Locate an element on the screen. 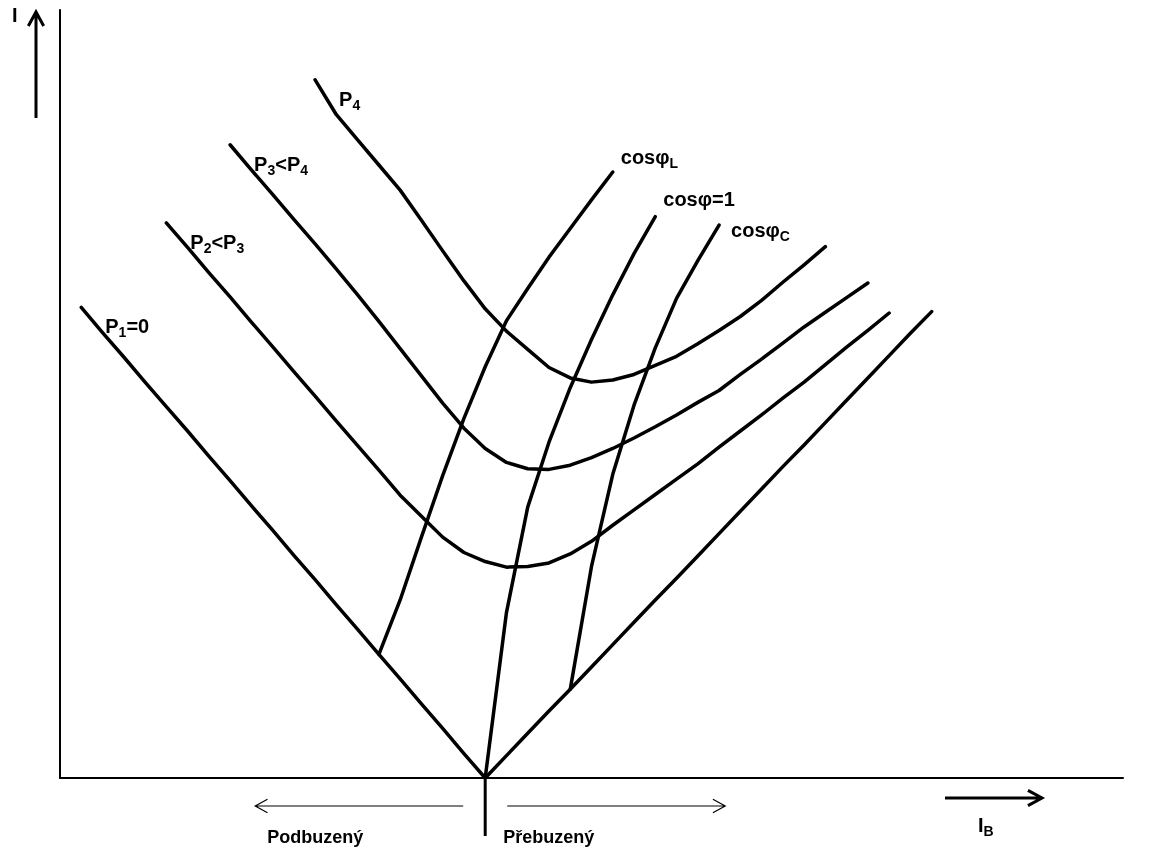  series-label: cosφ=1 is located at coordinates (699, 198).